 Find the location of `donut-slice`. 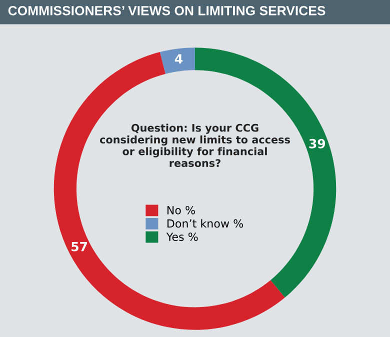

donut-slice is located at coordinates (177, 61).